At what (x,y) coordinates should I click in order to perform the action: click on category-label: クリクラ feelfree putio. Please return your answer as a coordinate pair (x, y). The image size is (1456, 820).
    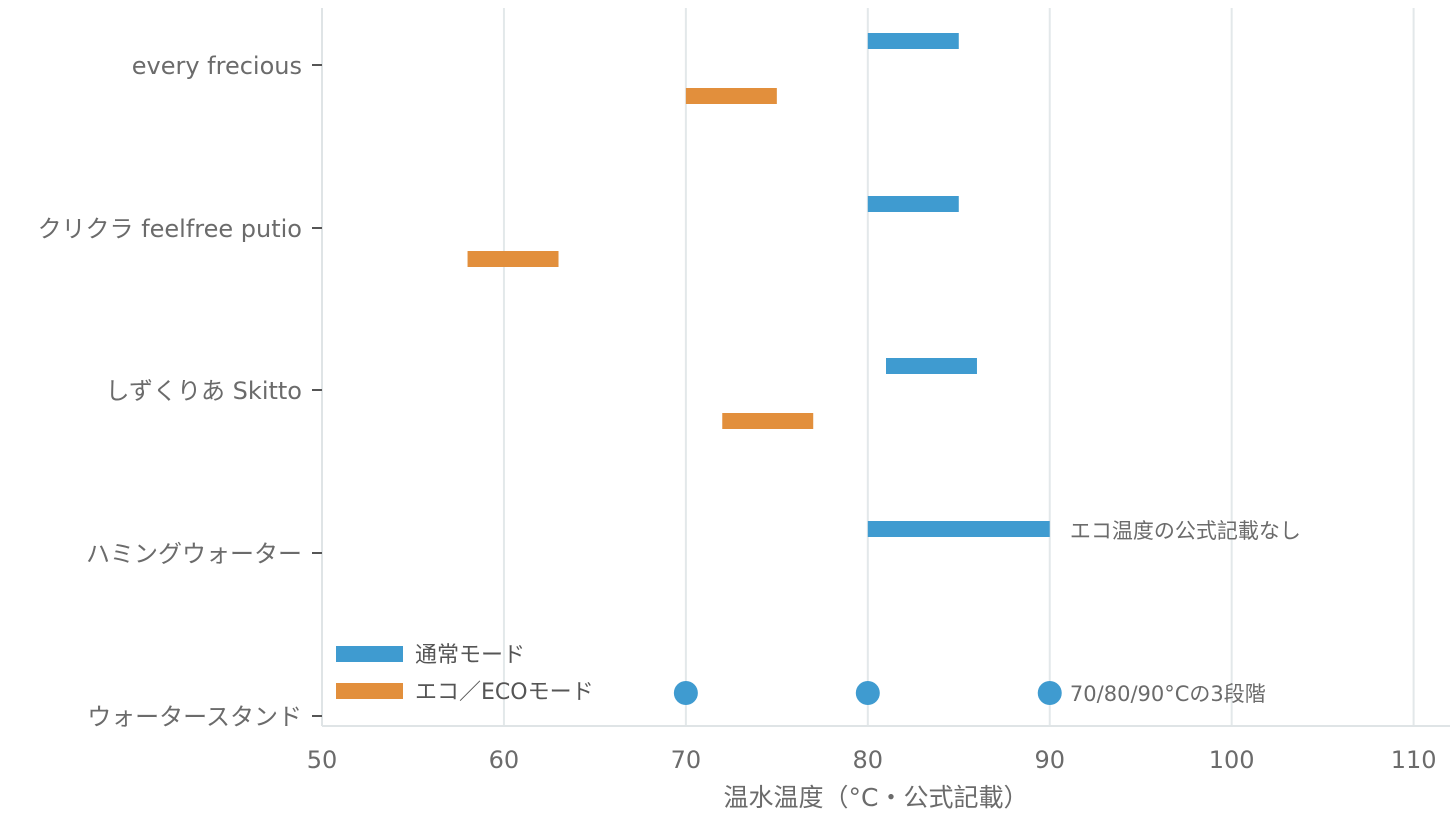
    Looking at the image, I should click on (170, 229).